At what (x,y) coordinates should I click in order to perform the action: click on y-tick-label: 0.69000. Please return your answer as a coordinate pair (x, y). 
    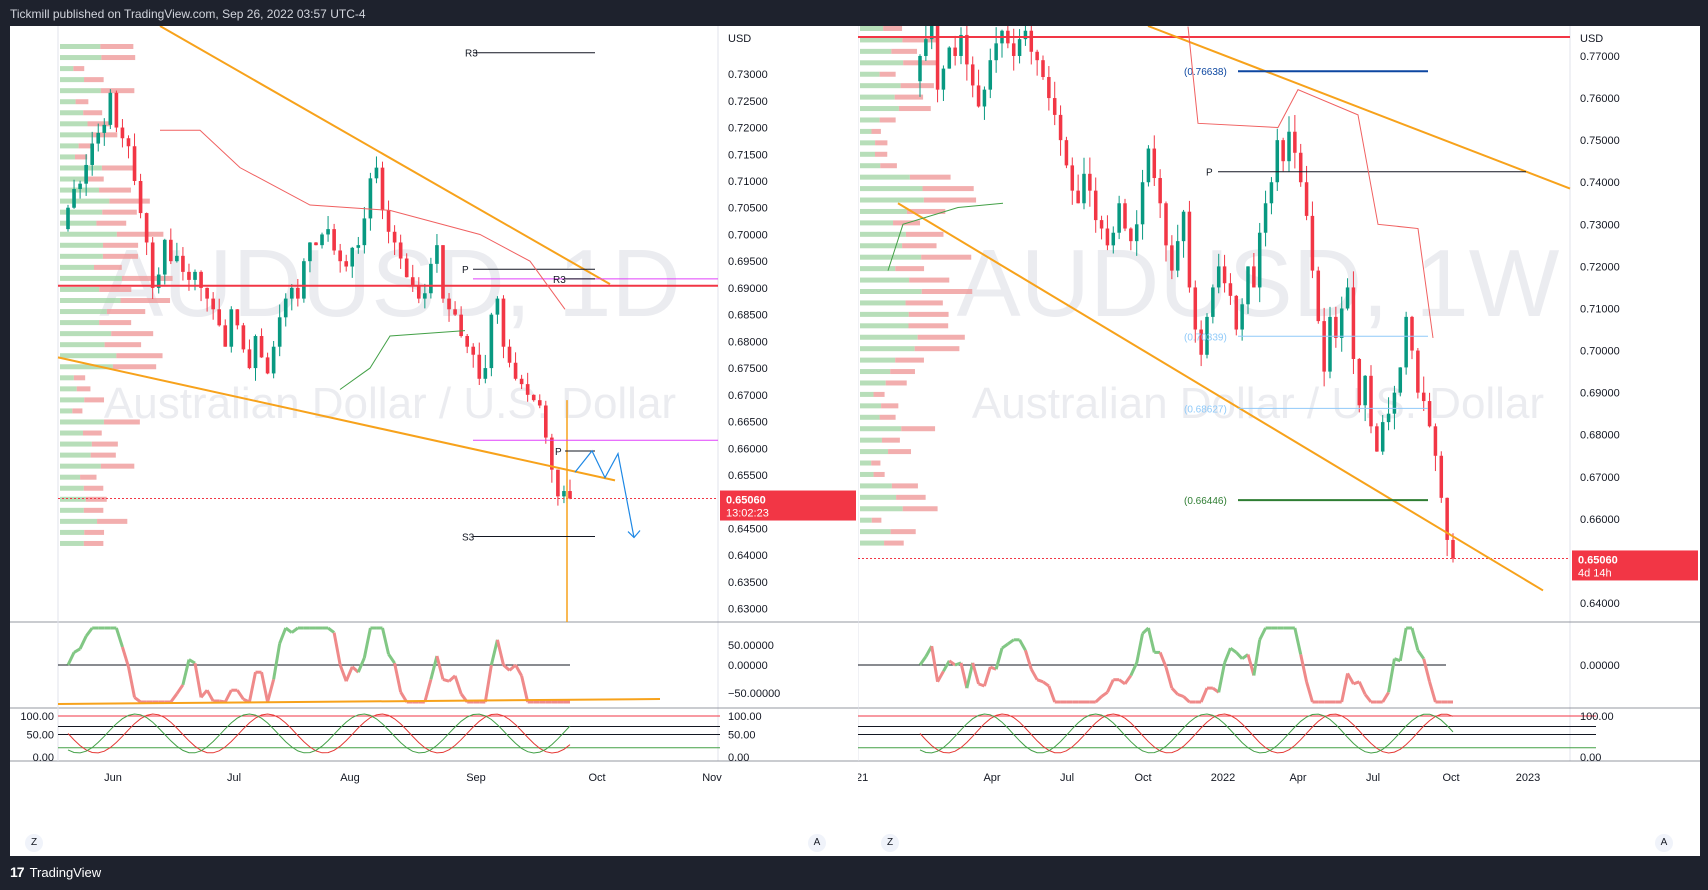
    Looking at the image, I should click on (1600, 394).